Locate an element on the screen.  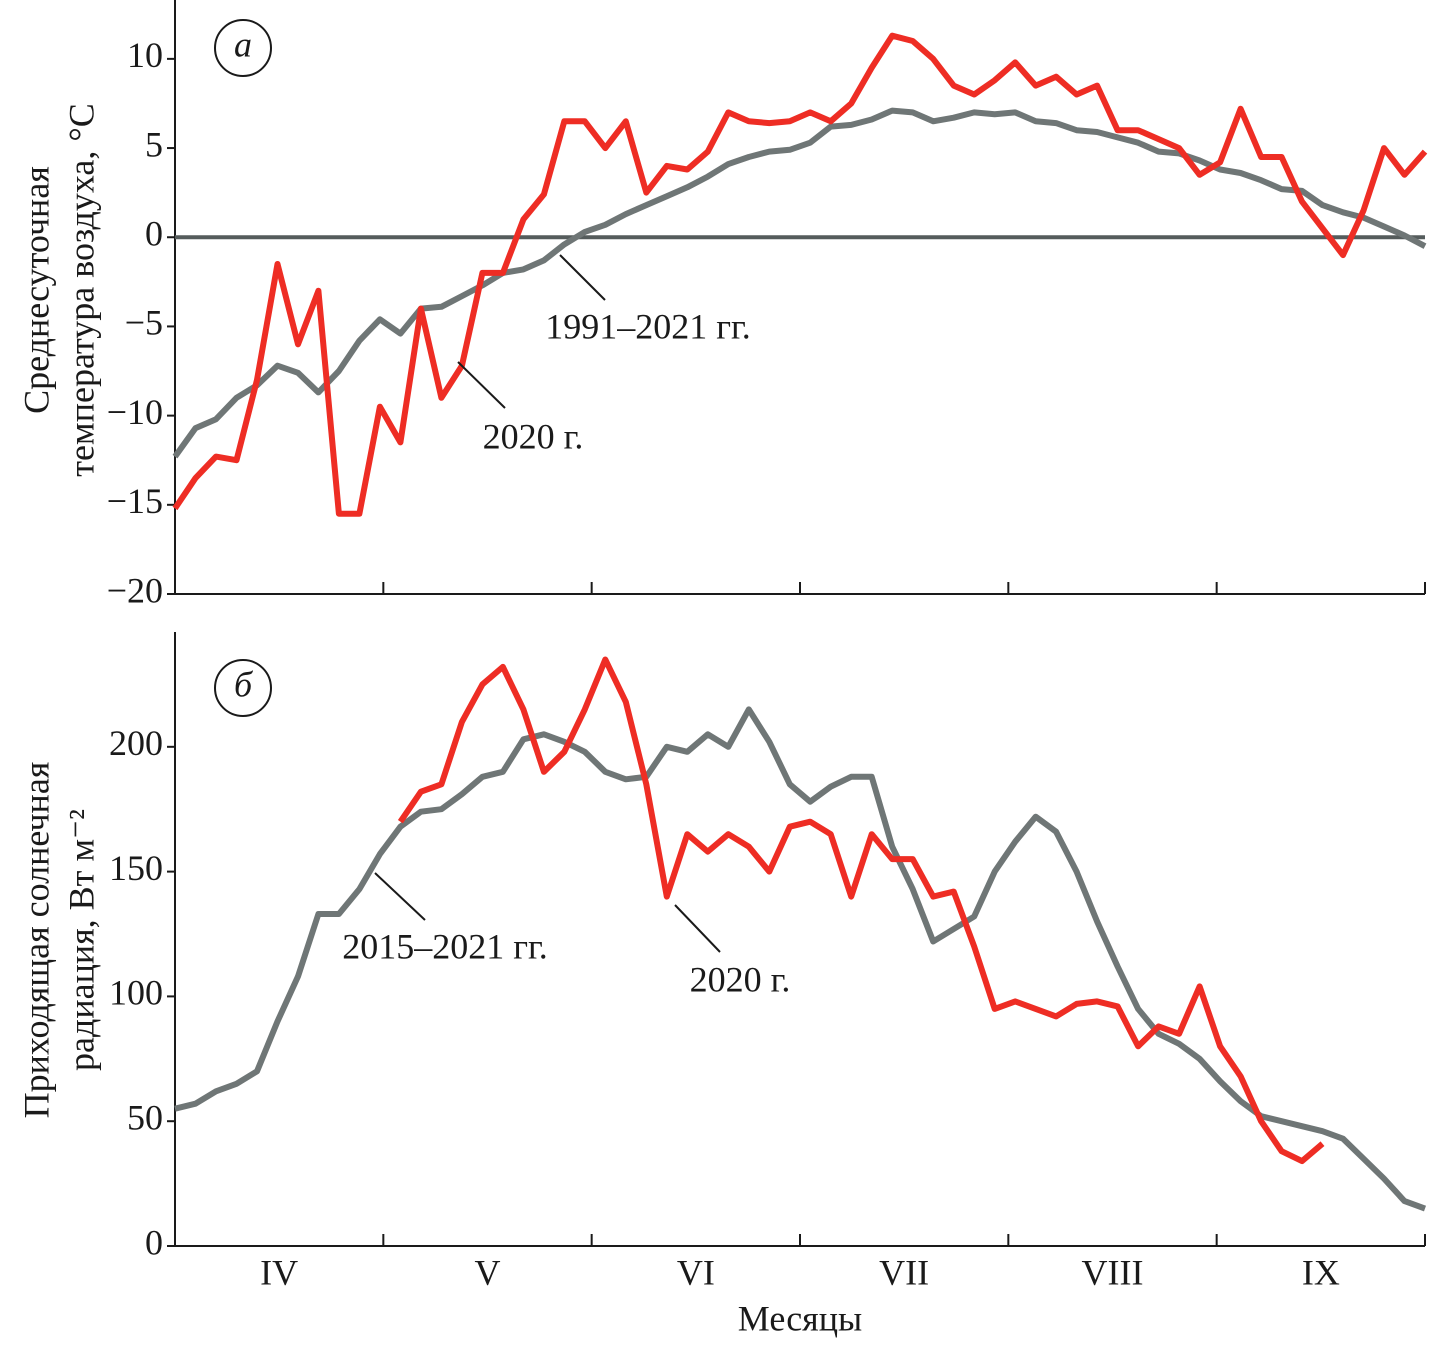
x-tick-label: V is located at coordinates (488, 1272).